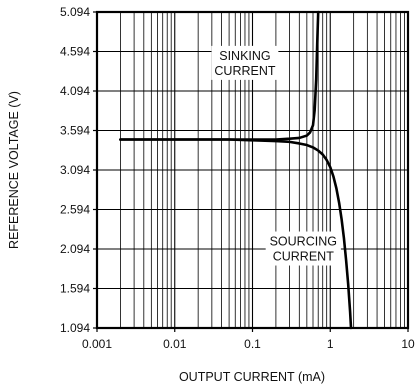  Describe the element at coordinates (75, 131) in the screenshot. I see `y-tick-label: 3.594` at that location.